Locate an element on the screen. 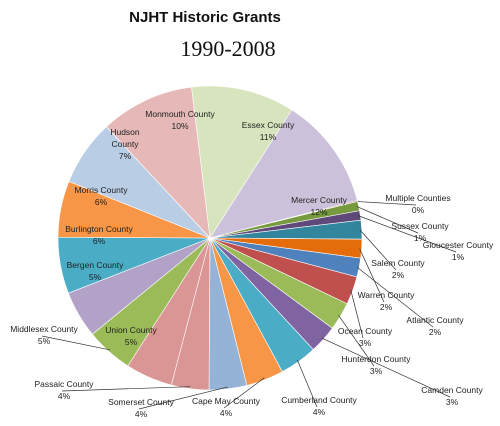 The width and height of the screenshot is (500, 426). leader-line-camden-county is located at coordinates (386, 367).